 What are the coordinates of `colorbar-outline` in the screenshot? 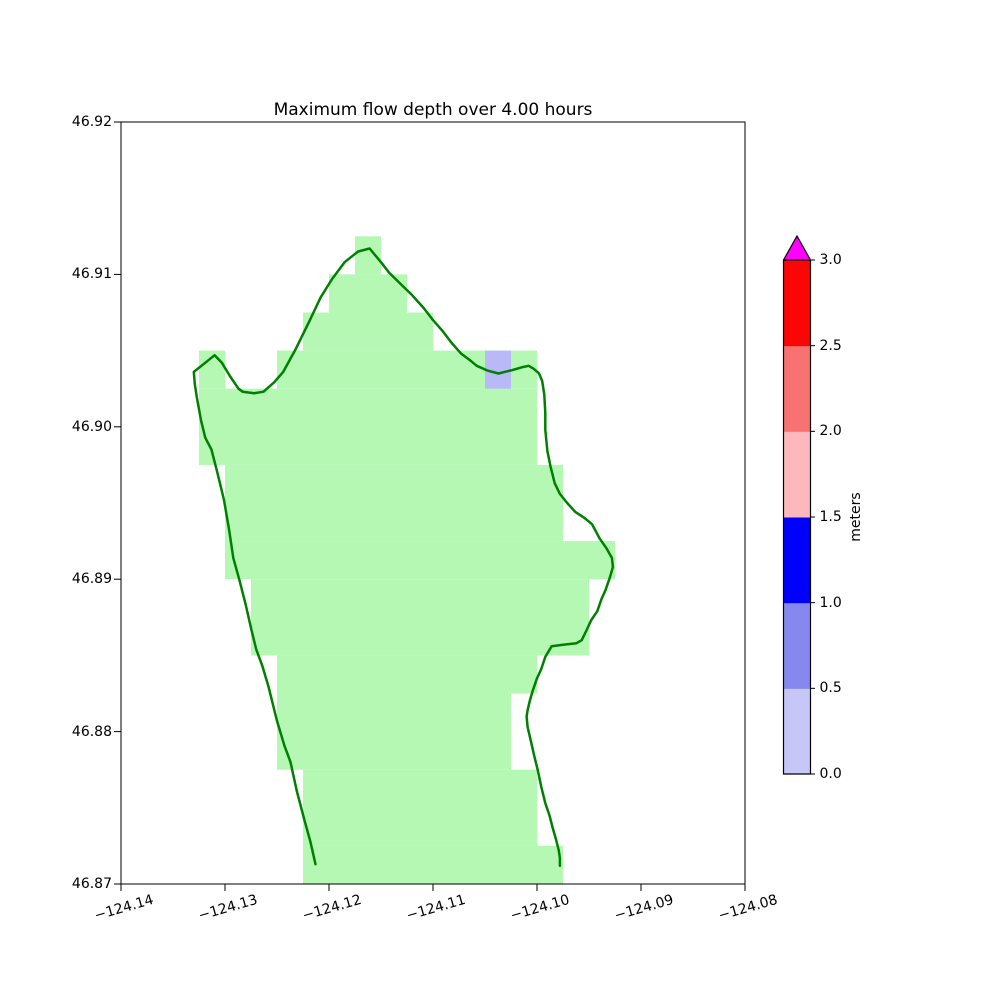 It's located at (797, 504).